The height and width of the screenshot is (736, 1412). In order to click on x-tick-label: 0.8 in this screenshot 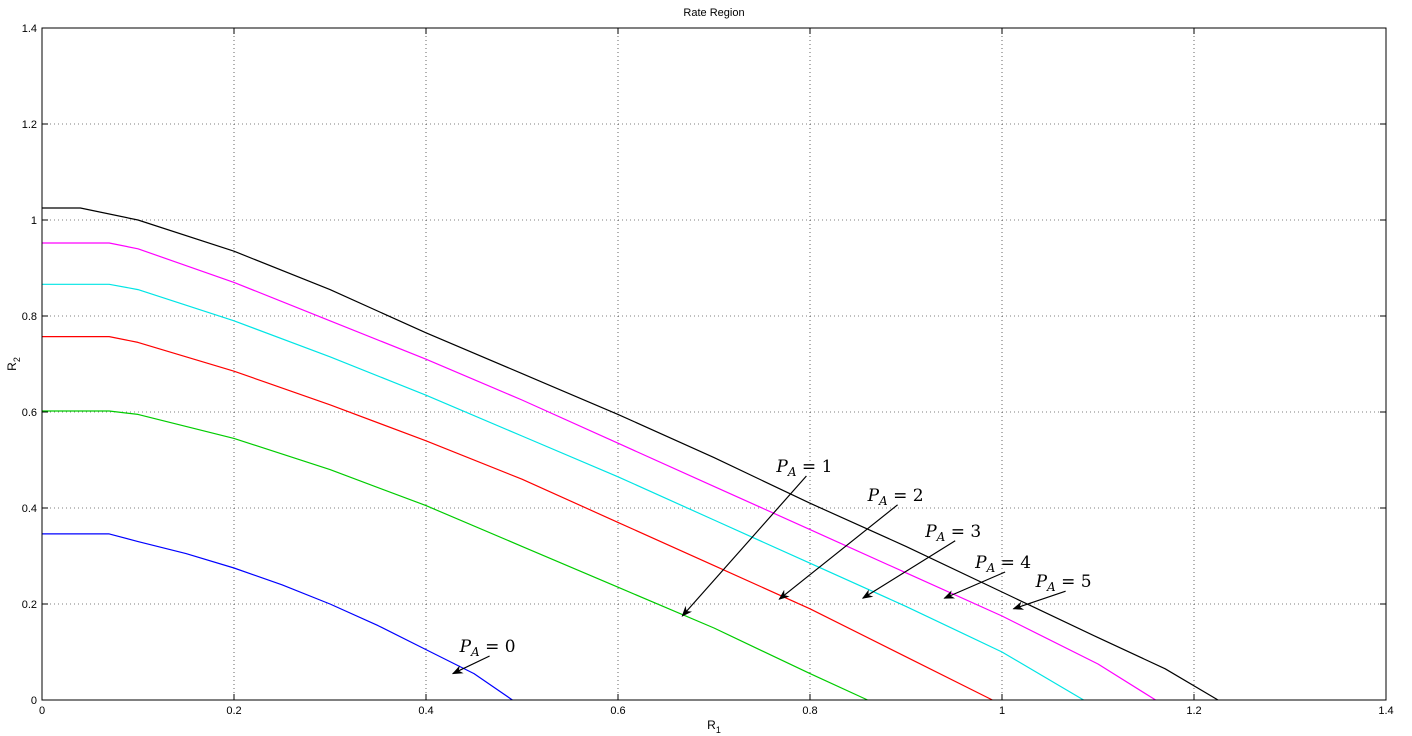, I will do `click(809, 711)`.